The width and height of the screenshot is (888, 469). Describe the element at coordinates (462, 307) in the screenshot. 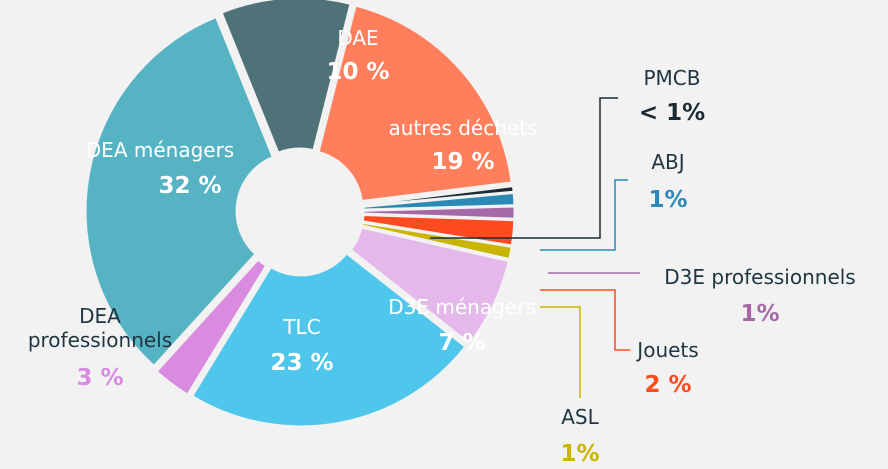

I see `category-label: D3E ménagers` at that location.